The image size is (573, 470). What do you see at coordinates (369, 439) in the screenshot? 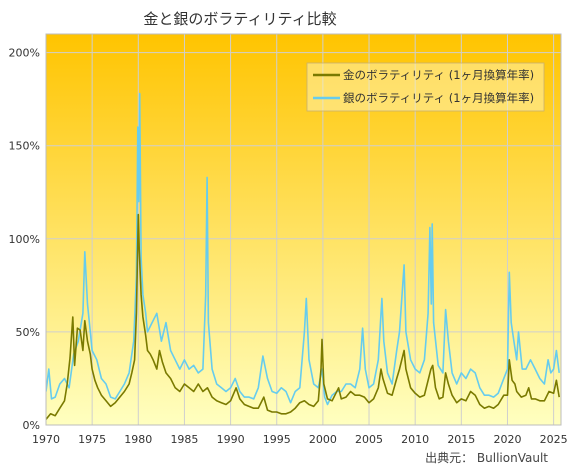
I see `x-tick-label: 2005` at bounding box center [369, 439].